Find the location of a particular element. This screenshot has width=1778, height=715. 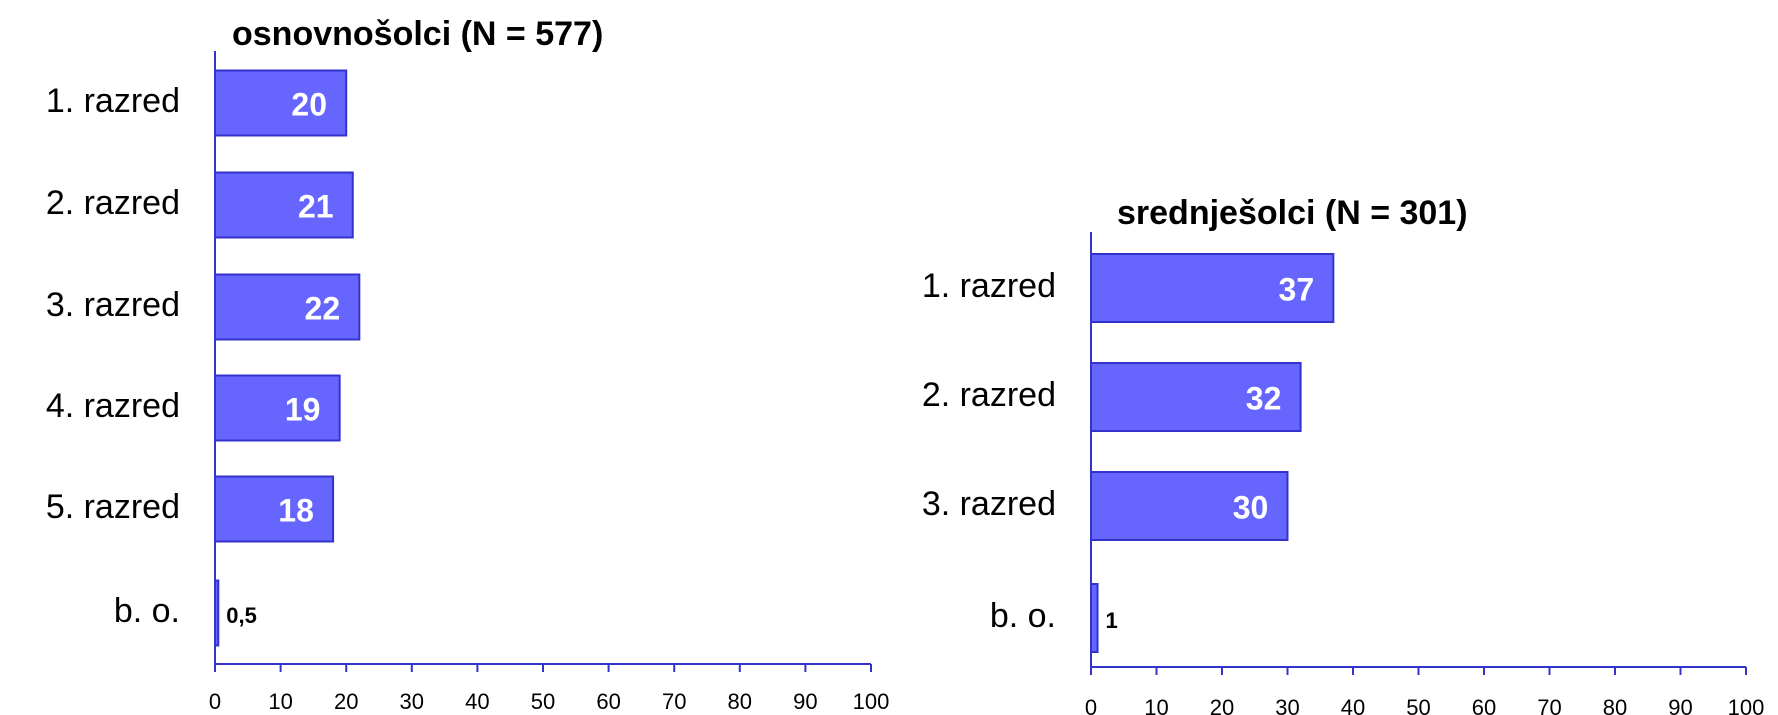

value-label: 0,5 is located at coordinates (241, 615).